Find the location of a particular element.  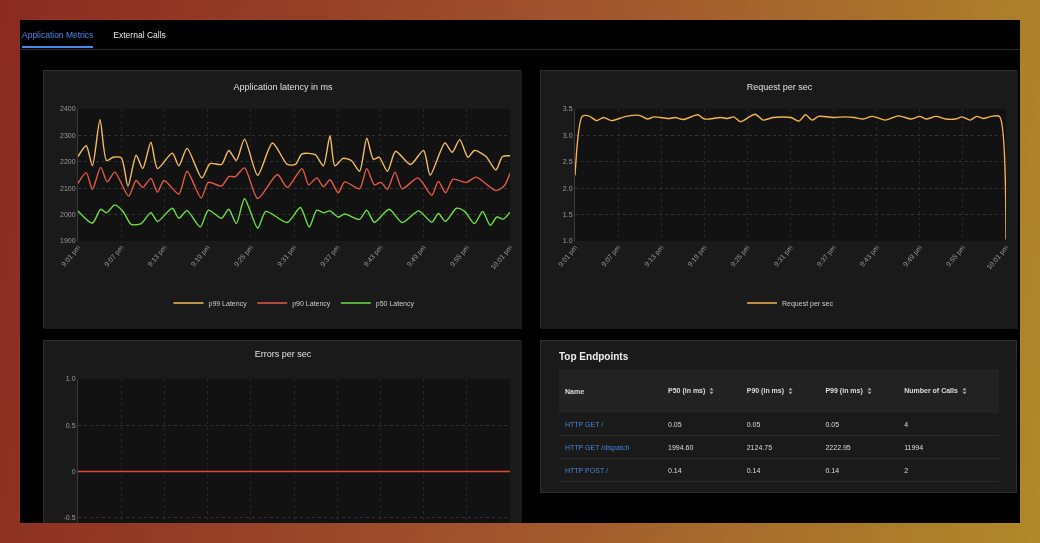

text: External Calls is located at coordinates (139, 36).